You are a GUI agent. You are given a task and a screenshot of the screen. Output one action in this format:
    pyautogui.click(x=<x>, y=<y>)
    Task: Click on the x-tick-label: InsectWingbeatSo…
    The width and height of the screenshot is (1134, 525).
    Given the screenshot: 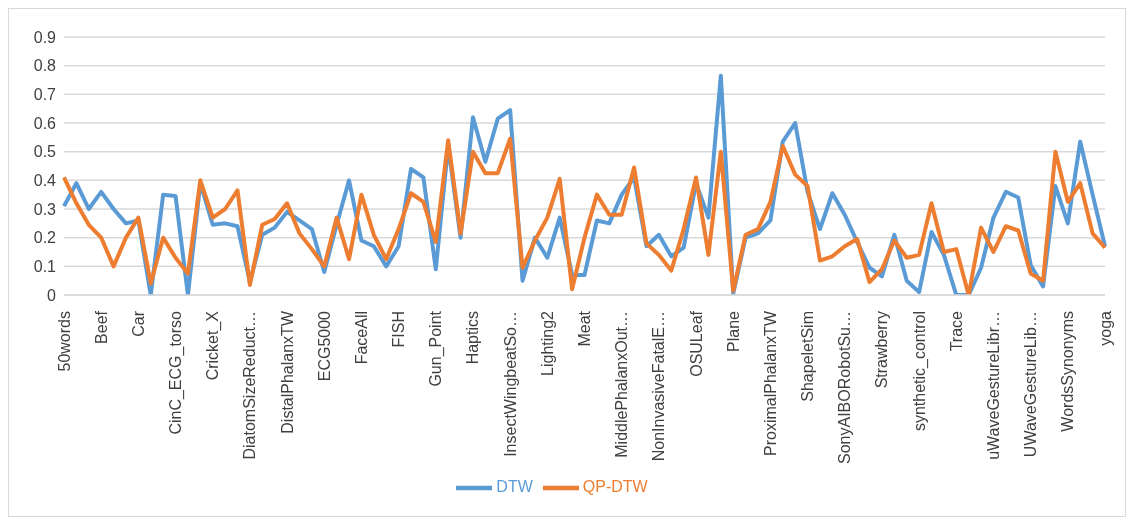 What is the action you would take?
    pyautogui.click(x=510, y=384)
    